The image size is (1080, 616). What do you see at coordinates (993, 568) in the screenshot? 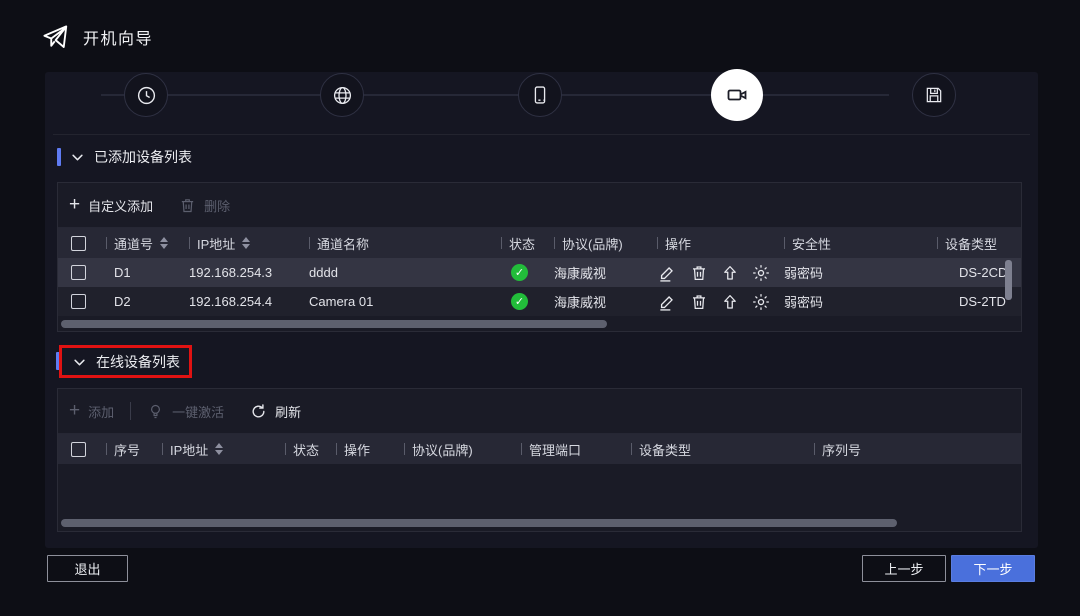
I see `next-step-button: 下一步` at bounding box center [993, 568].